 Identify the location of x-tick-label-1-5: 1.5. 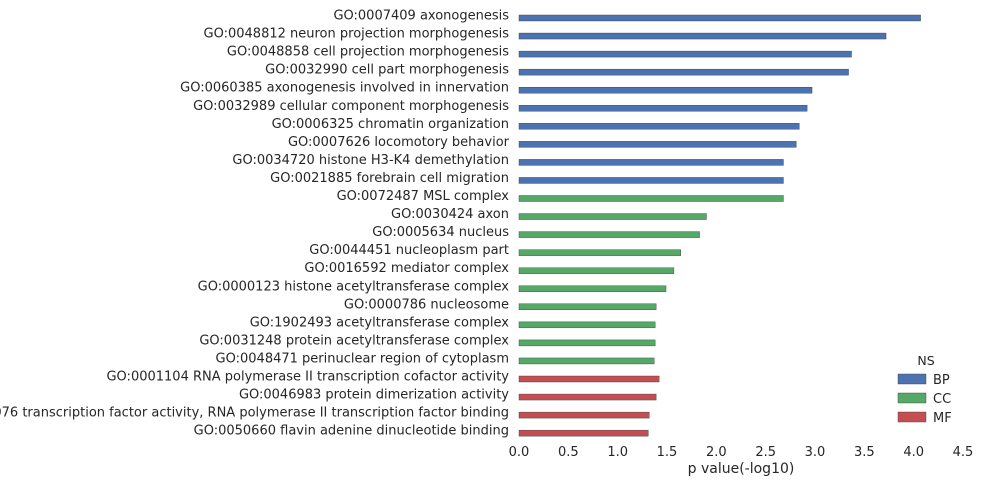
(667, 452).